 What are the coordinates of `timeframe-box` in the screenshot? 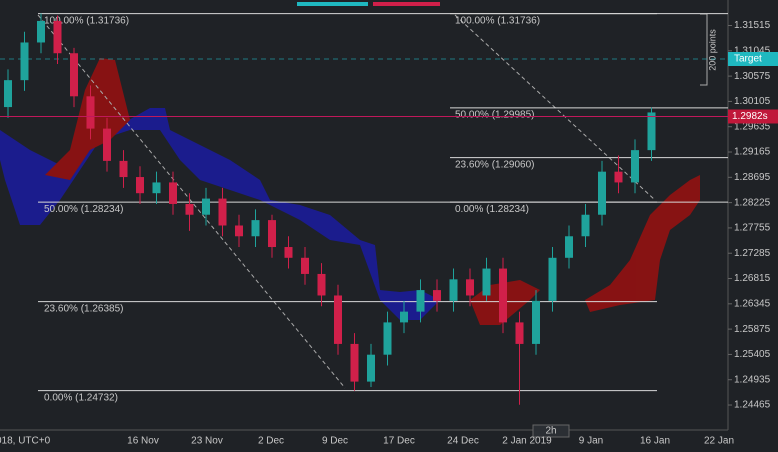 It's located at (551, 431).